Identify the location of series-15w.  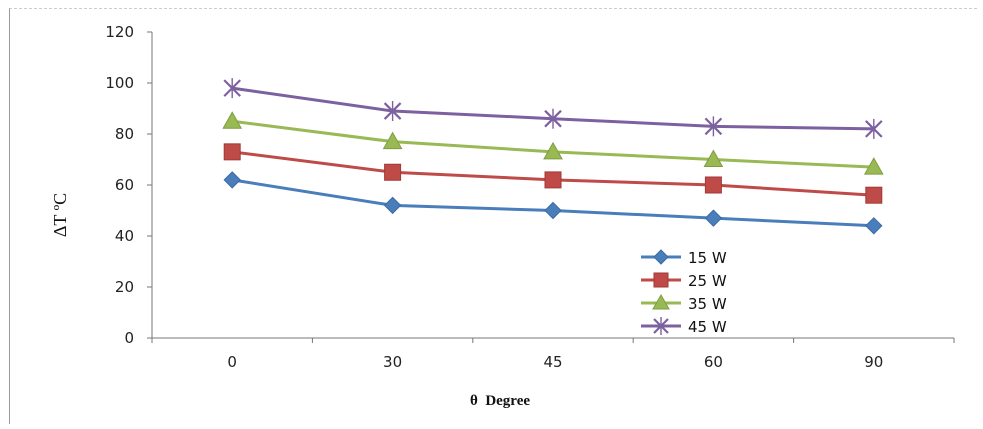
(553, 203).